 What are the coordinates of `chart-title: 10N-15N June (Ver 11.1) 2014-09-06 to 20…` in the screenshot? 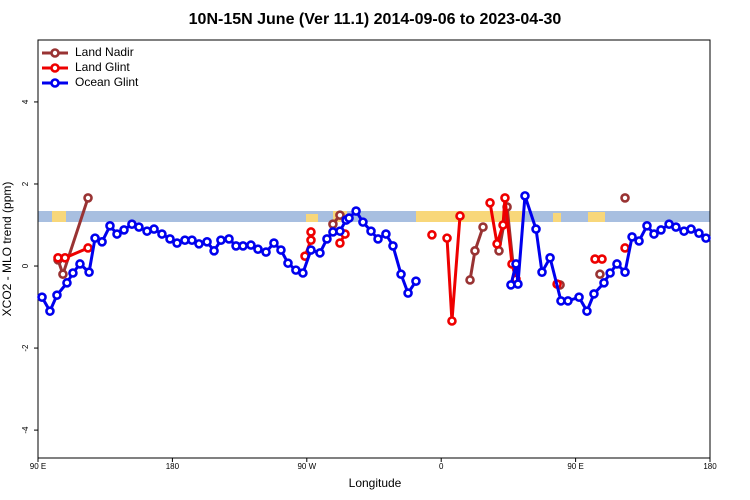 It's located at (375, 19).